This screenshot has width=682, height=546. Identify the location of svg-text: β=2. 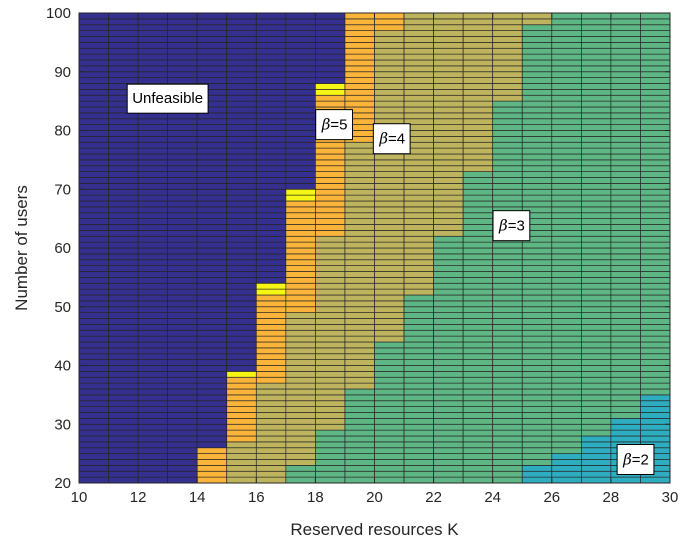
(635, 460).